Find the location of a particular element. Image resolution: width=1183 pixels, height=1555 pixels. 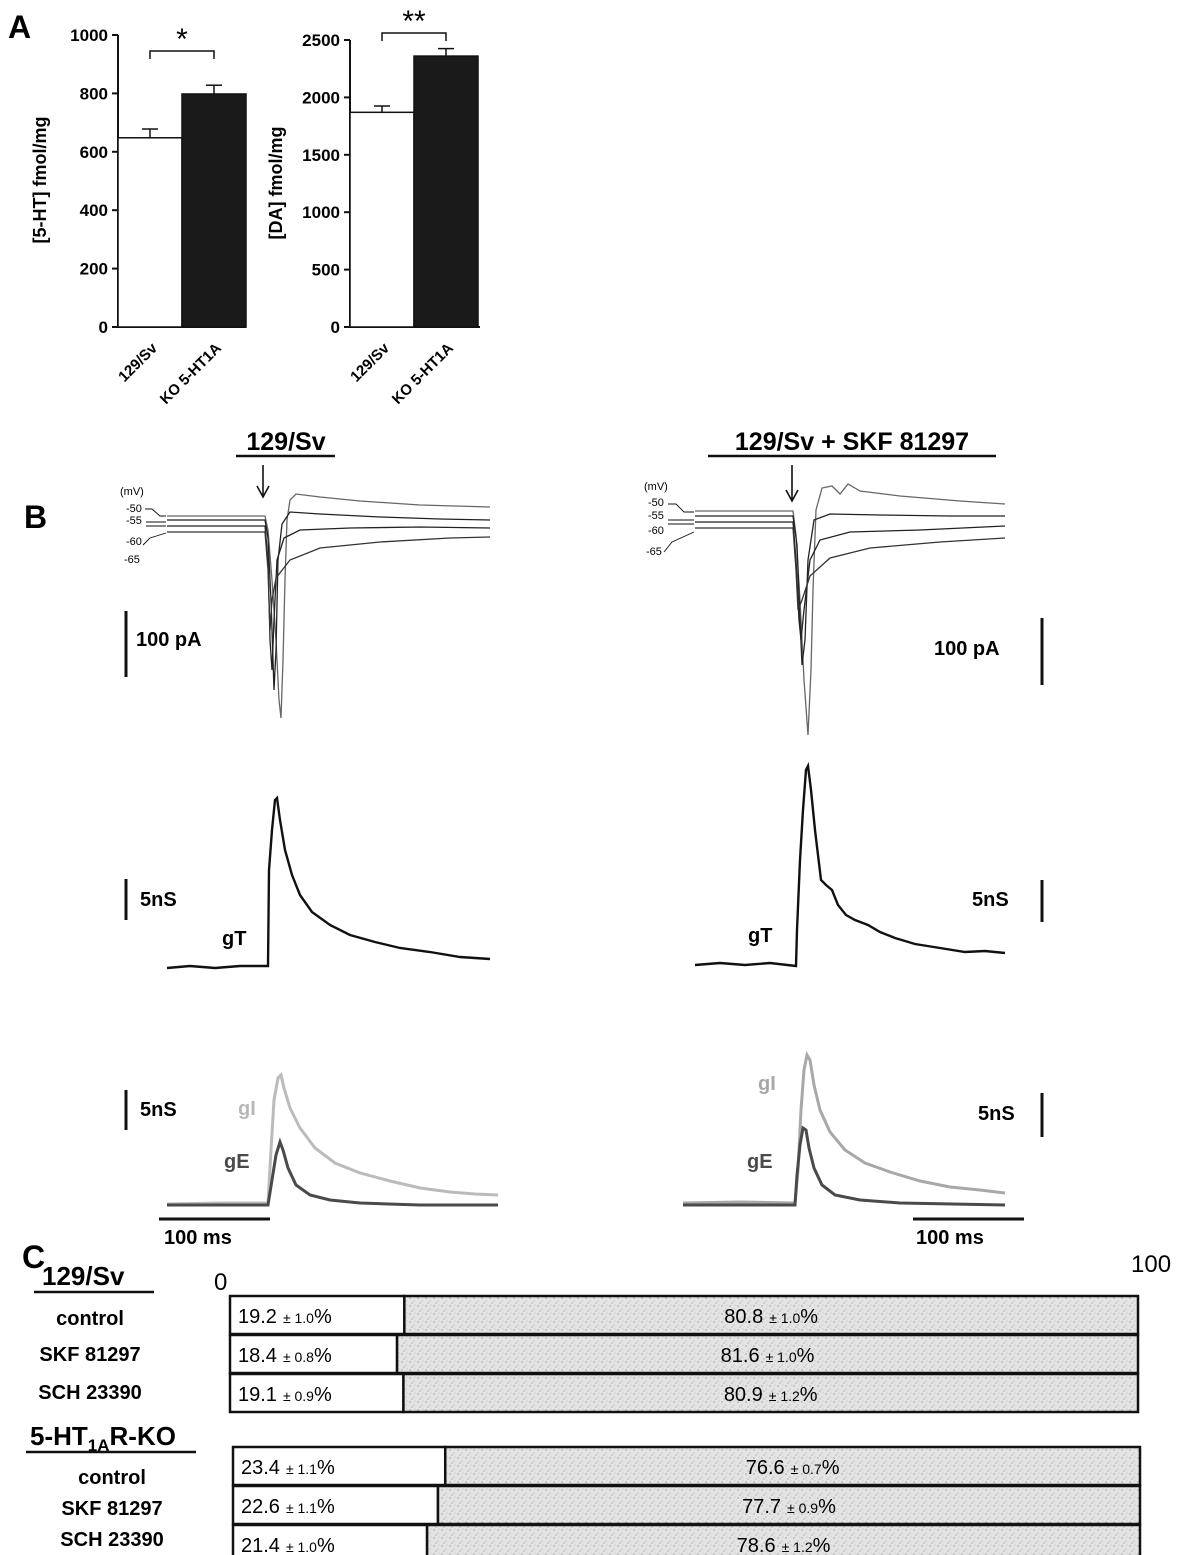

serotonin-y-tick-label: 800 is located at coordinates (94, 93).